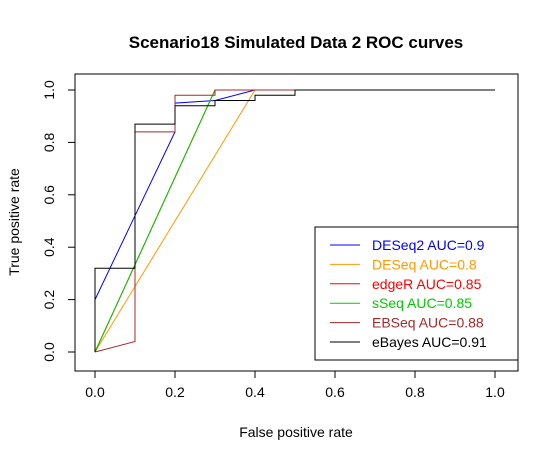  What do you see at coordinates (428, 245) in the screenshot?
I see `legend-entry: DESeq2 AUC=0.9` at bounding box center [428, 245].